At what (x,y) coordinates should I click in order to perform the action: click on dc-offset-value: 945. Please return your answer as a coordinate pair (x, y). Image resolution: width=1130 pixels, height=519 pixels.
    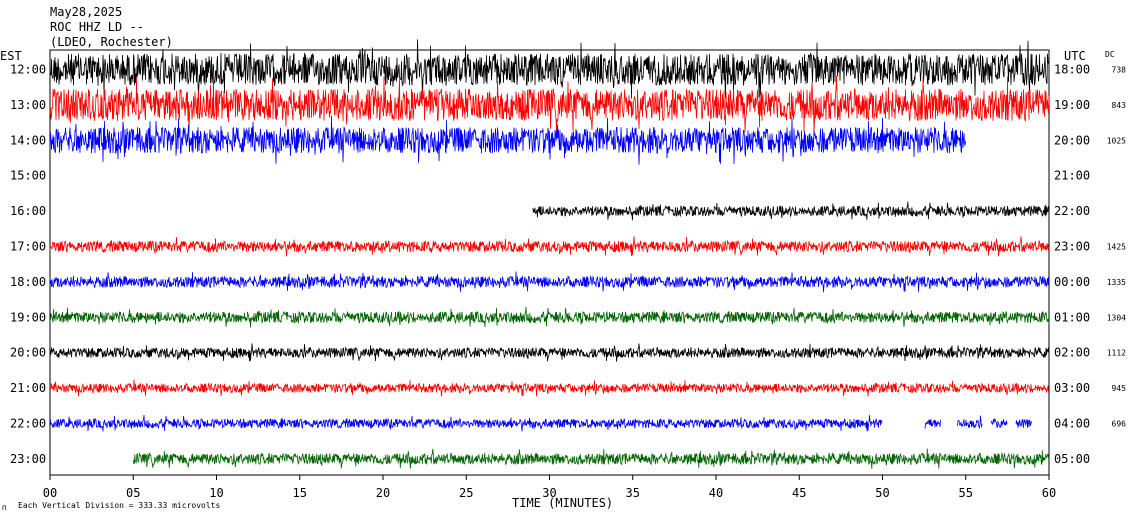
    Looking at the image, I should click on (1119, 388).